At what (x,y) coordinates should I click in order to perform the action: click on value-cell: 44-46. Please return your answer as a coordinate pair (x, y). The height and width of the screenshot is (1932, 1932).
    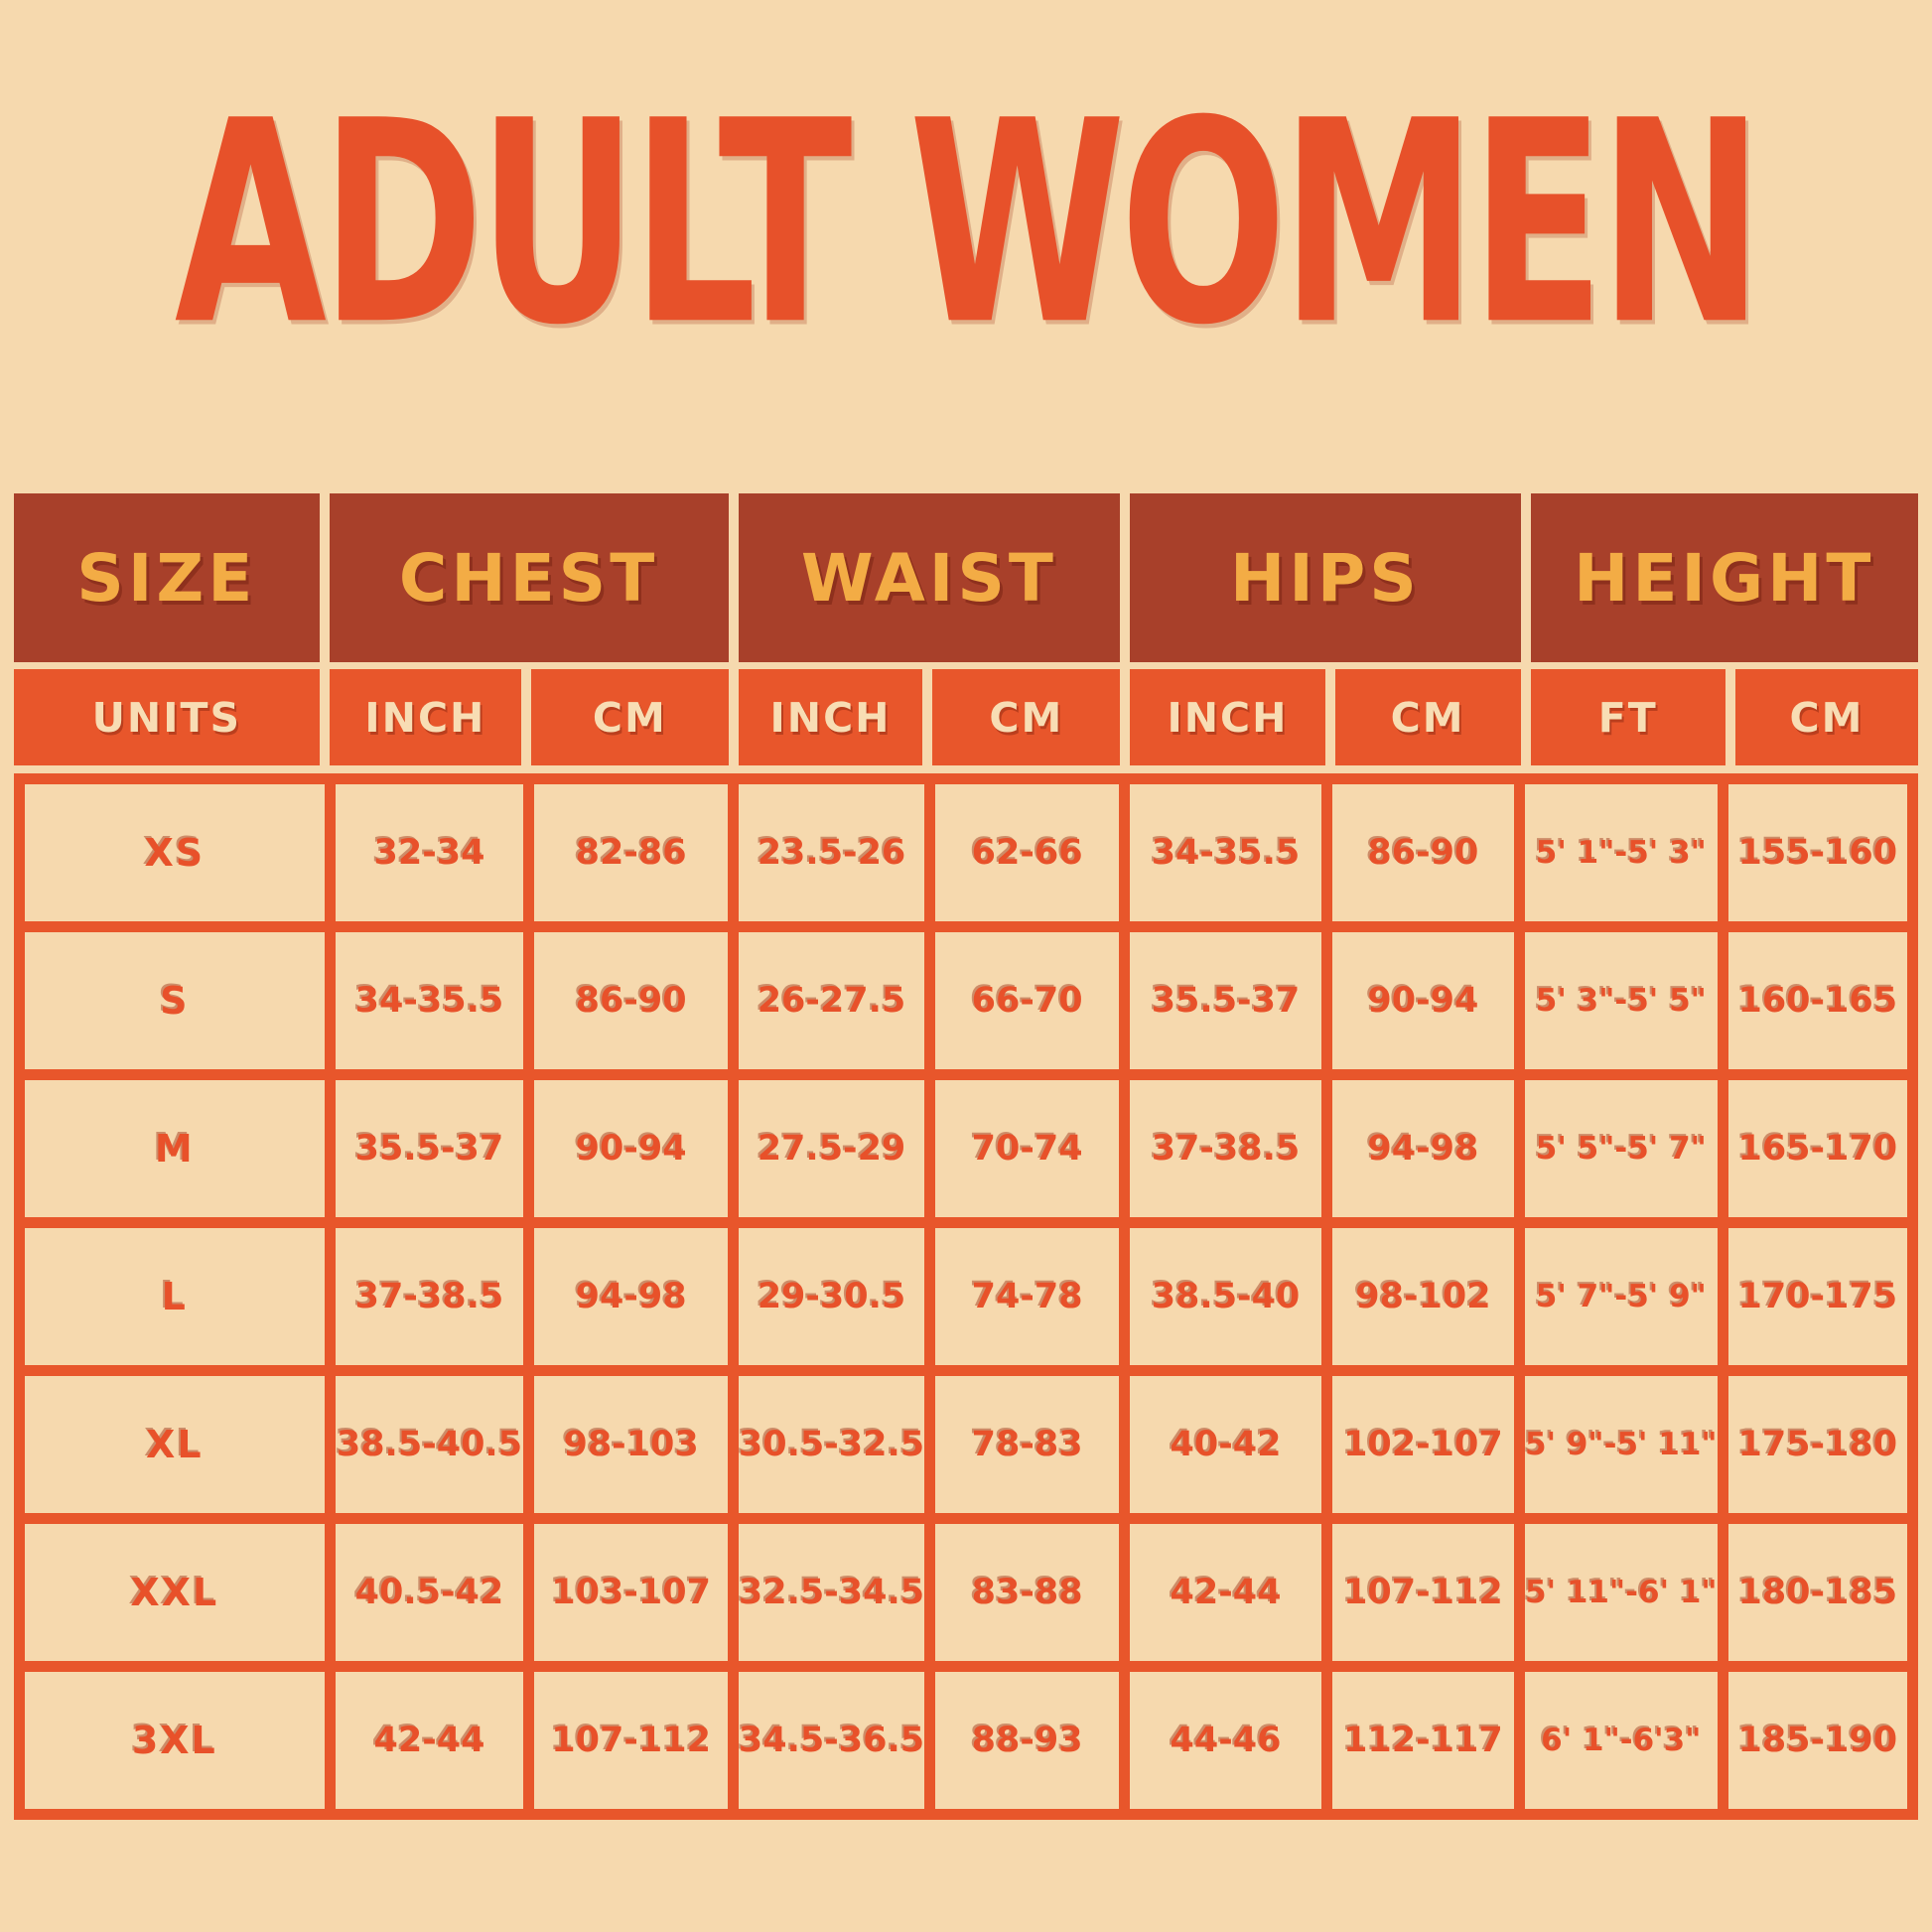
    Looking at the image, I should click on (1225, 1741).